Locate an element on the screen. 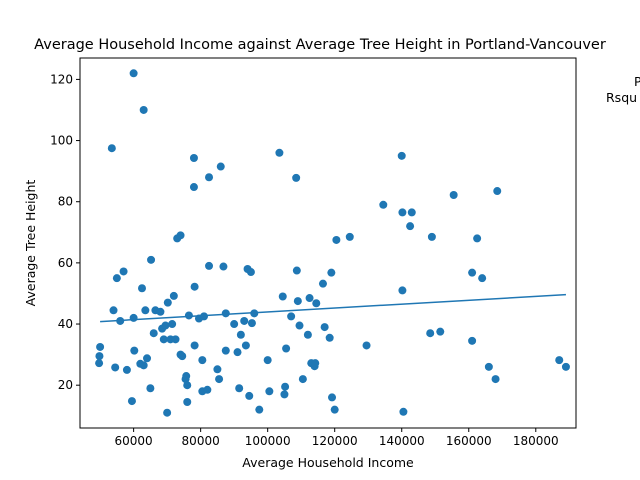  x-tick-label: 120000 is located at coordinates (335, 441).